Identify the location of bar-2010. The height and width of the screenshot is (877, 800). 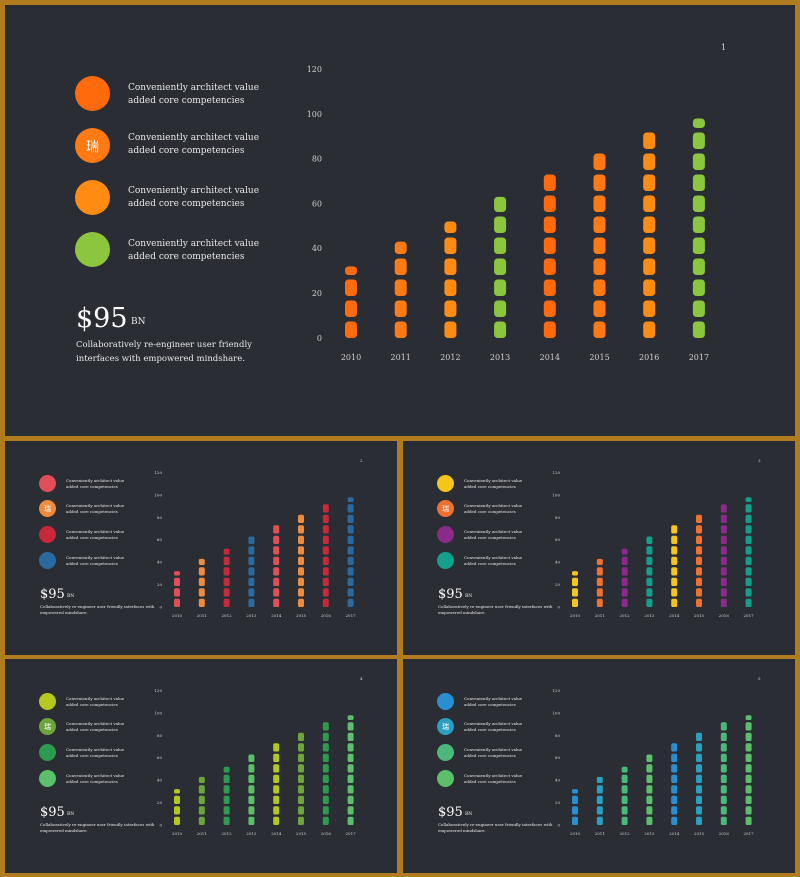
(177, 589).